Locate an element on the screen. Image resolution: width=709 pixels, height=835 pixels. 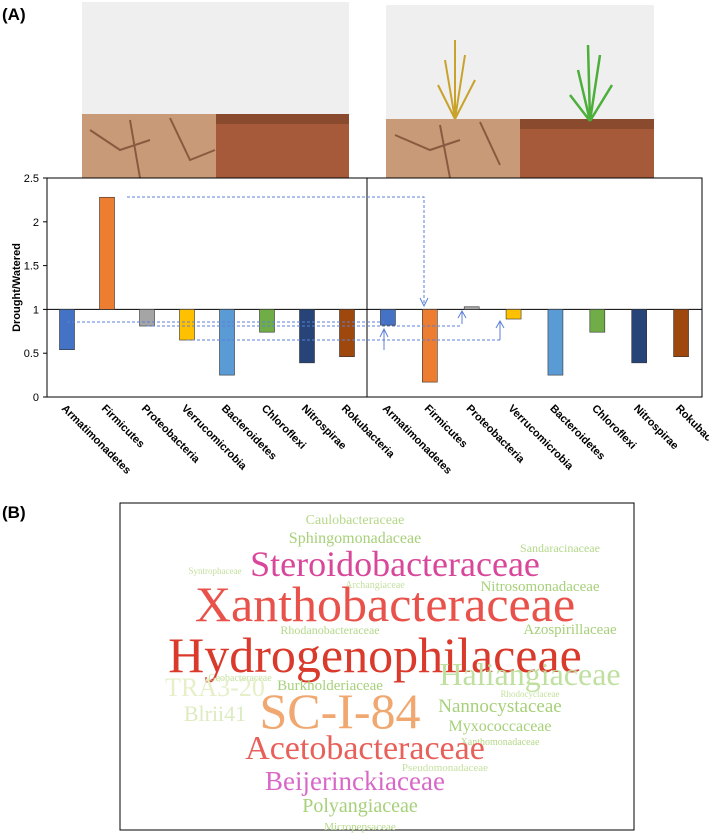
cloud-word: Blrii41 is located at coordinates (215, 713).